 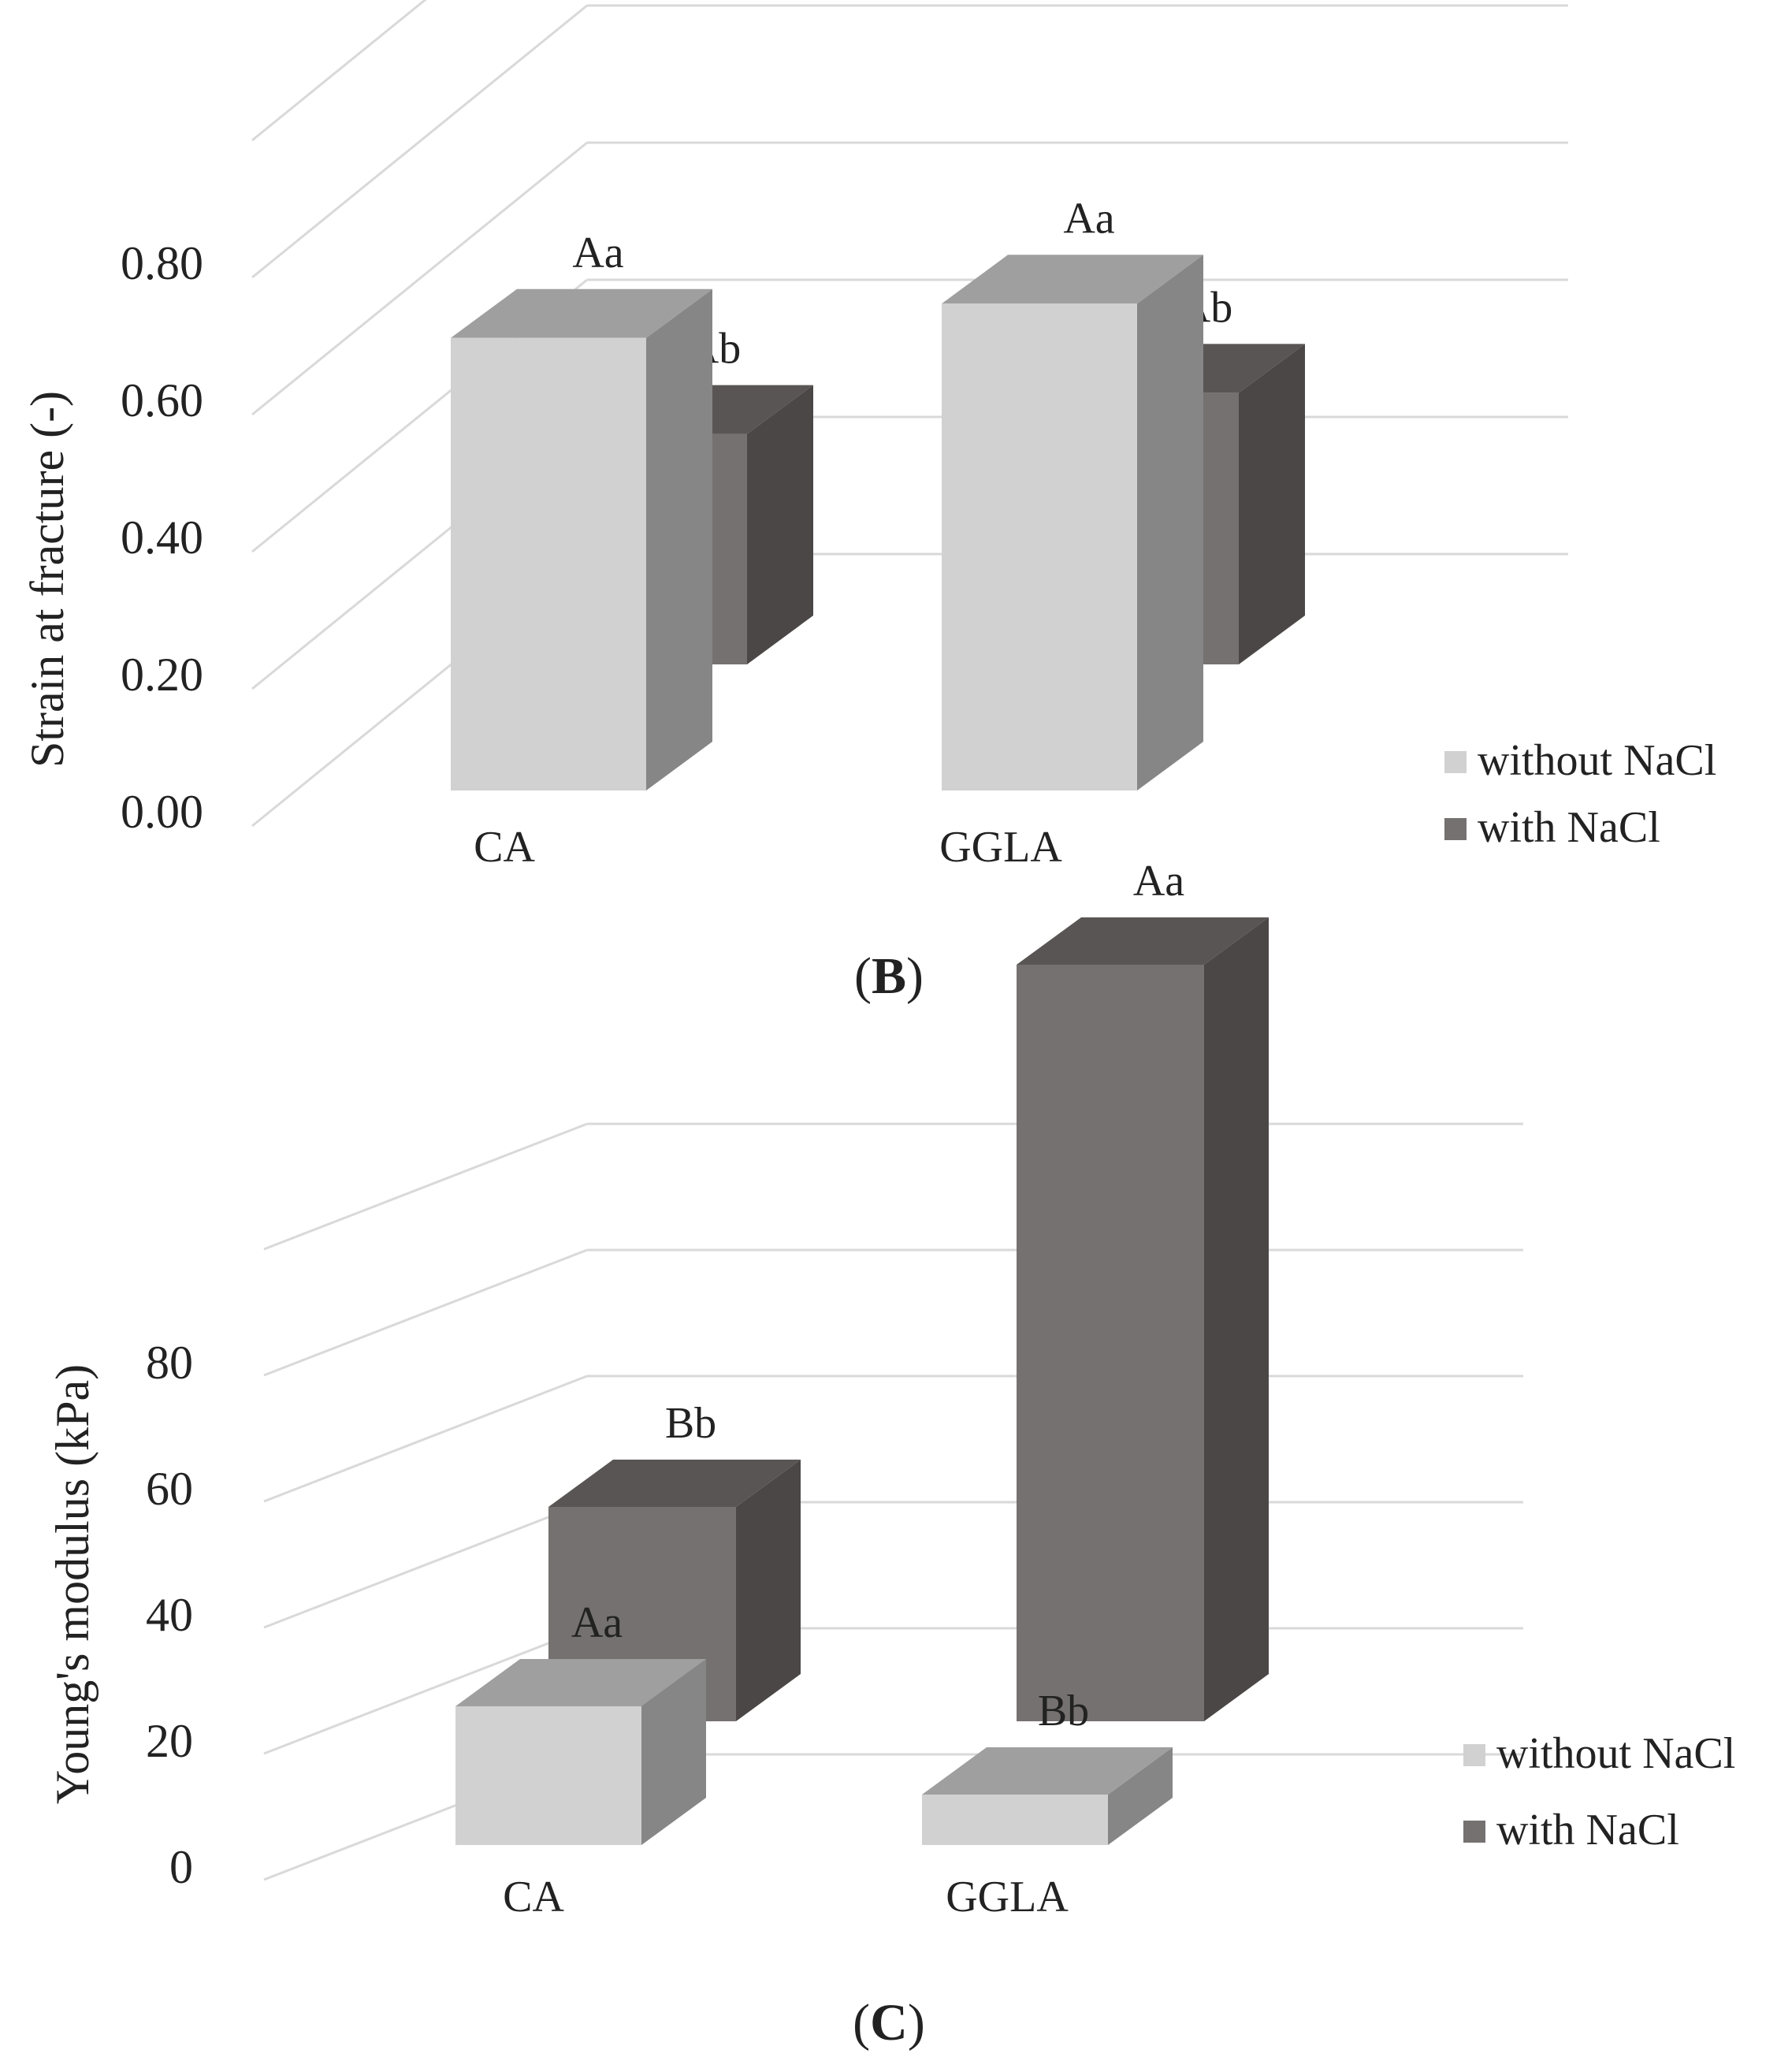 I want to click on panel-label: (C), so click(x=889, y=2023).